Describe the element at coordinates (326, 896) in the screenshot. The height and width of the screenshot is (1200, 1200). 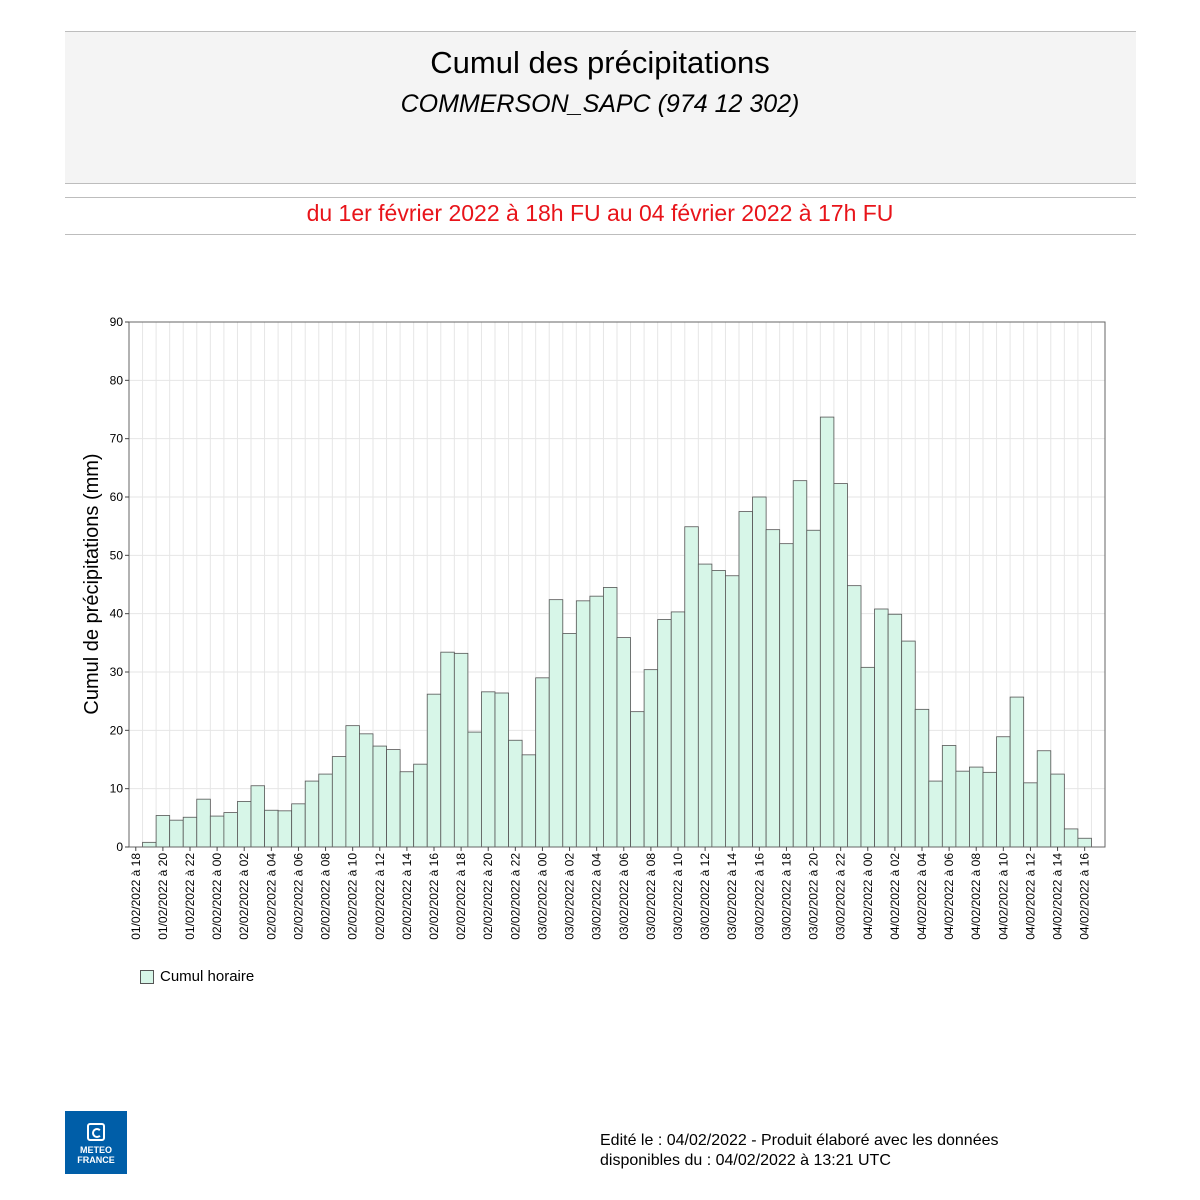
I see `x-tick-label: 02/02/2022 à 08` at that location.